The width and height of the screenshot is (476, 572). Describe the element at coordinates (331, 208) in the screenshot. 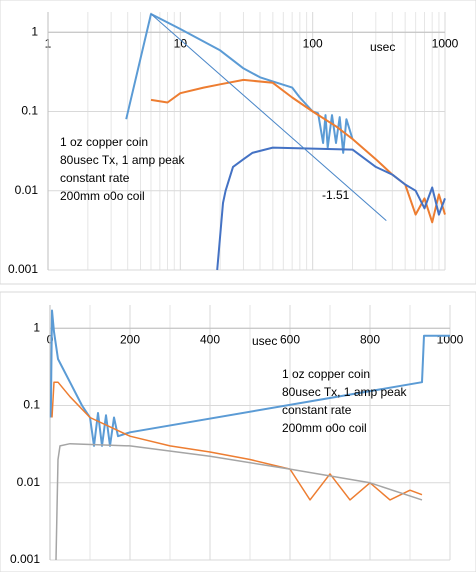

I see `series-line` at that location.